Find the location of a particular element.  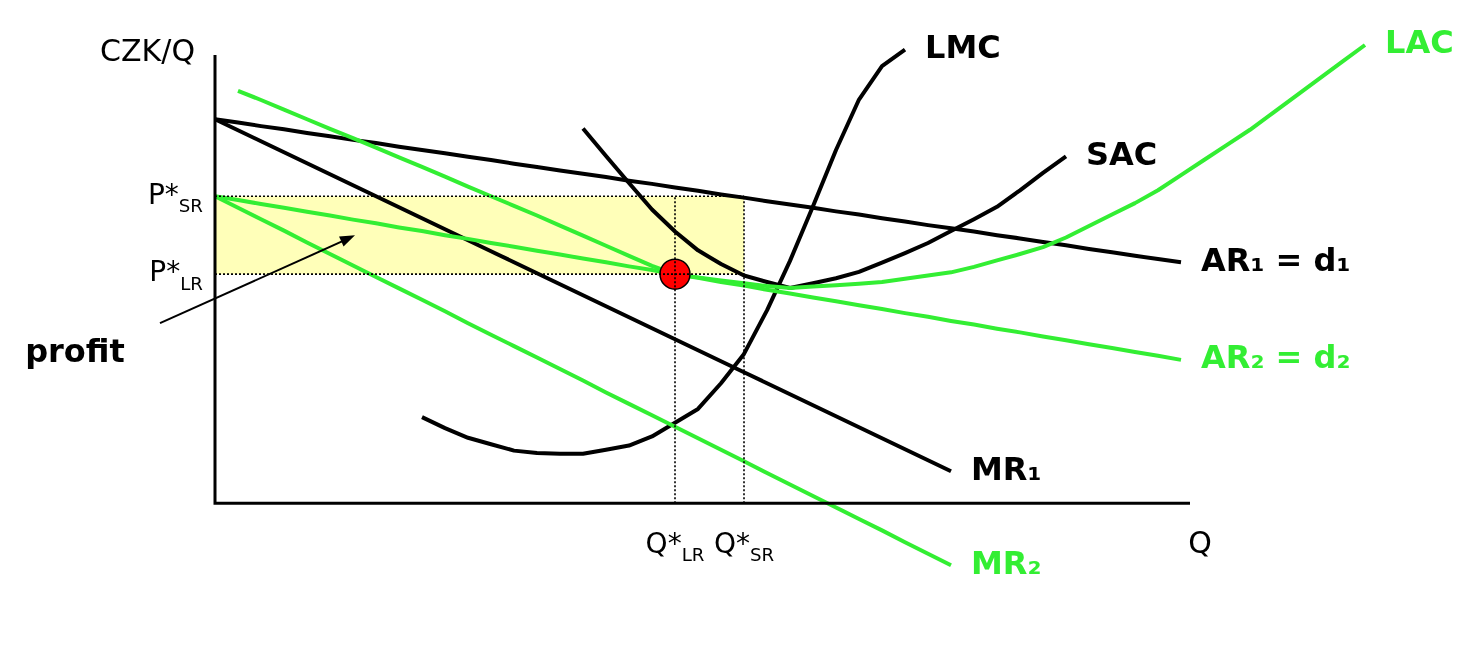

series-label: LMC is located at coordinates (963, 46).